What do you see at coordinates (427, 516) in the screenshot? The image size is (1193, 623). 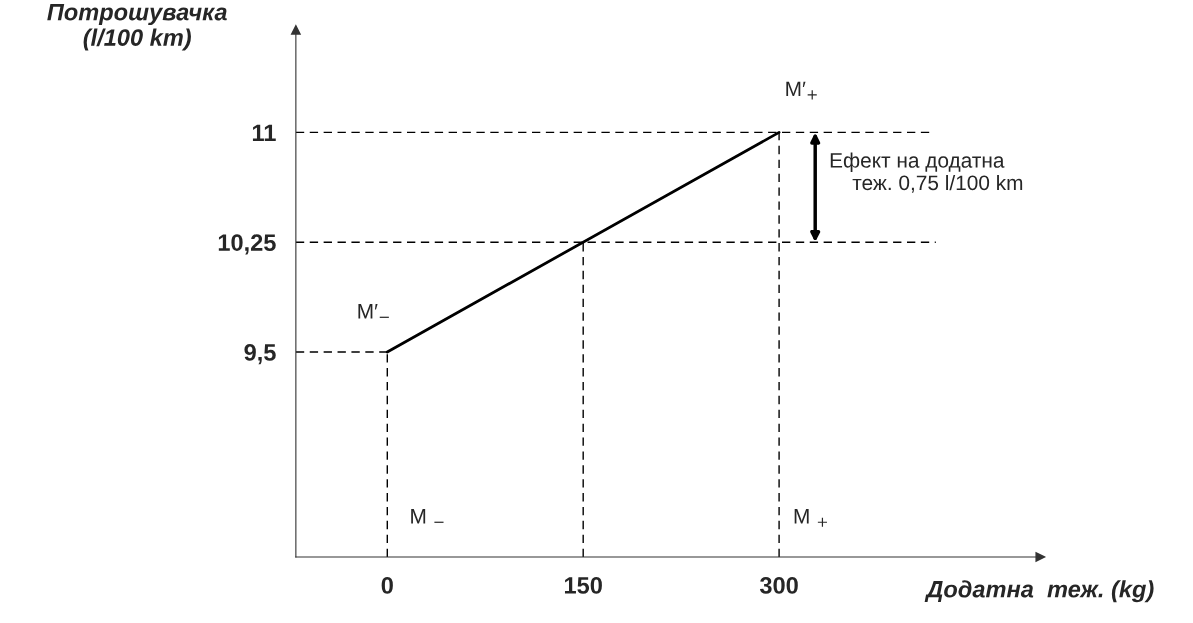 I see `annotation: M $_{−}$` at bounding box center [427, 516].